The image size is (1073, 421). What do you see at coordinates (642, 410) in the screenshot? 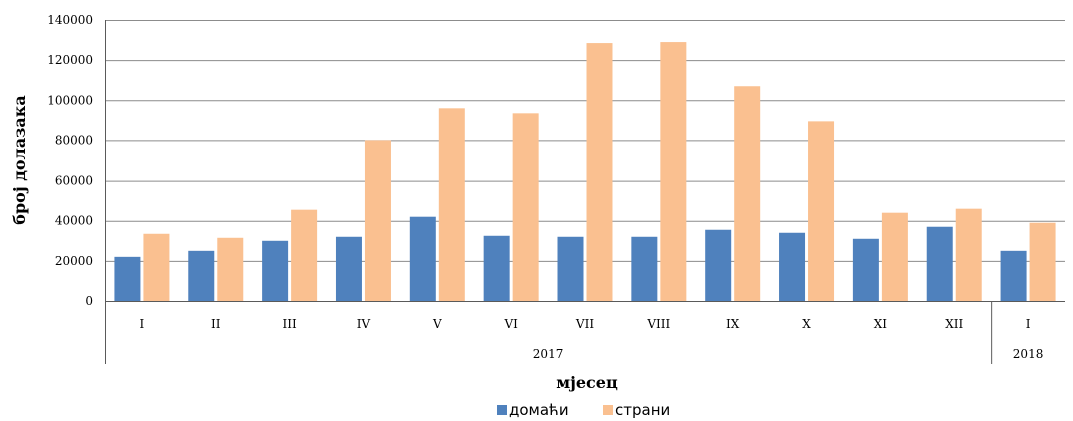
I see `legend-label: страни` at bounding box center [642, 410].